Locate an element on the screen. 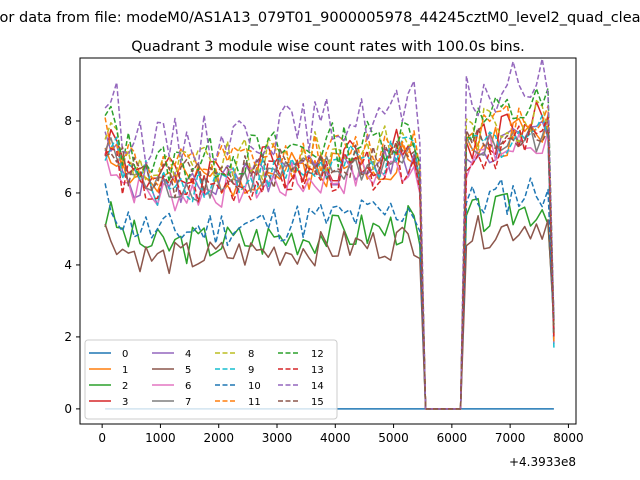 The width and height of the screenshot is (640, 480). y-tick-label: 8 is located at coordinates (68, 121).